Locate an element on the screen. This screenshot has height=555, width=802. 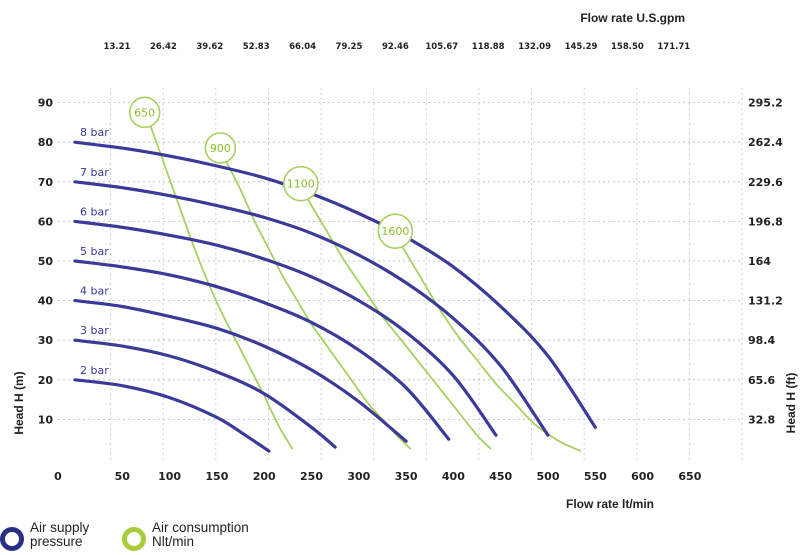
y-right-tick-label: 262.4 is located at coordinates (765, 142).